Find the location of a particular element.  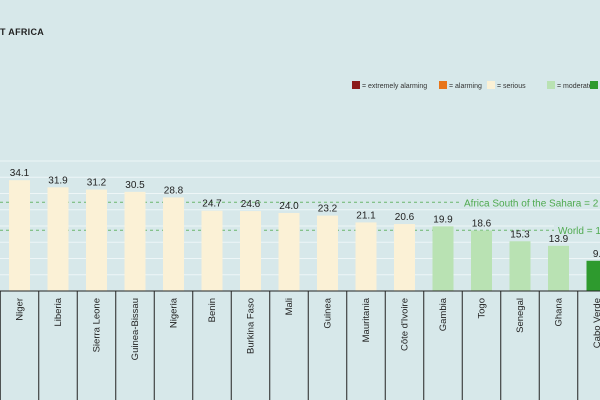

value-label: 24.6 is located at coordinates (251, 204).